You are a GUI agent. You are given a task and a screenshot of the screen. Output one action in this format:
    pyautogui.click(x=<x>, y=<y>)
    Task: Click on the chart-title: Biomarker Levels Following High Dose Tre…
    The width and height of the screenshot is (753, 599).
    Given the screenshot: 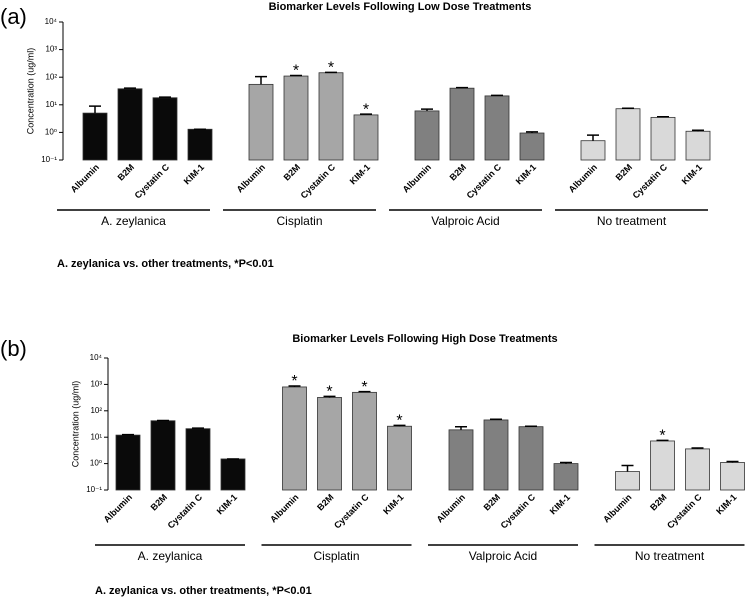 What is the action you would take?
    pyautogui.click(x=424, y=339)
    